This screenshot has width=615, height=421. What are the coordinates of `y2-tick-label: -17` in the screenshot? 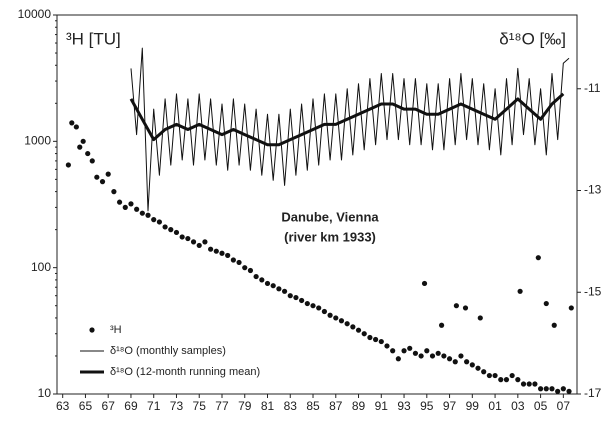 It's located at (593, 393).